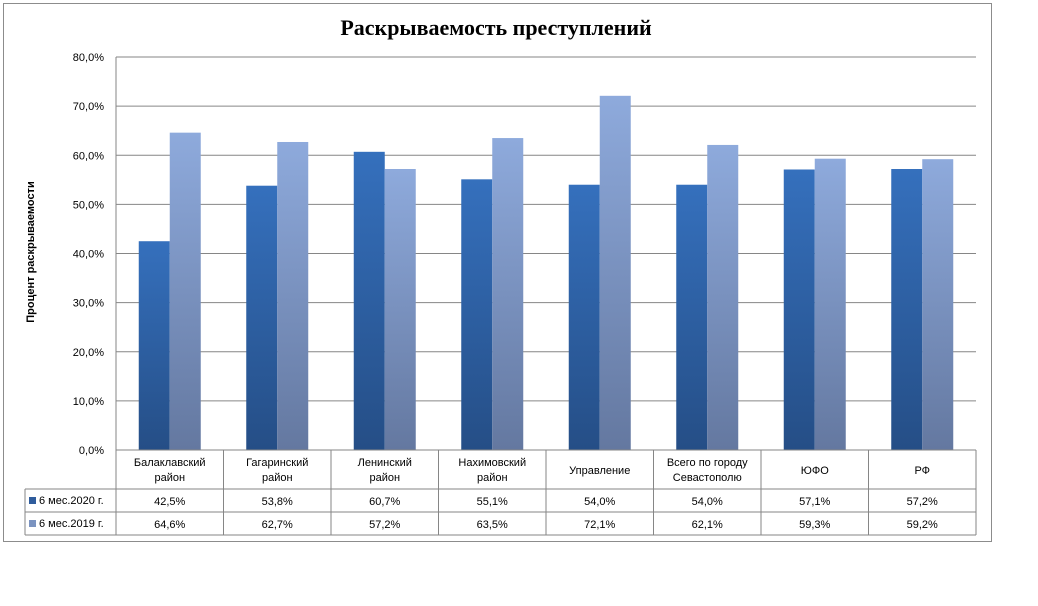 This screenshot has width=1038, height=606. Describe the element at coordinates (707, 470) in the screenshot. I see `category-label: Всего по городу Севастополю` at that location.